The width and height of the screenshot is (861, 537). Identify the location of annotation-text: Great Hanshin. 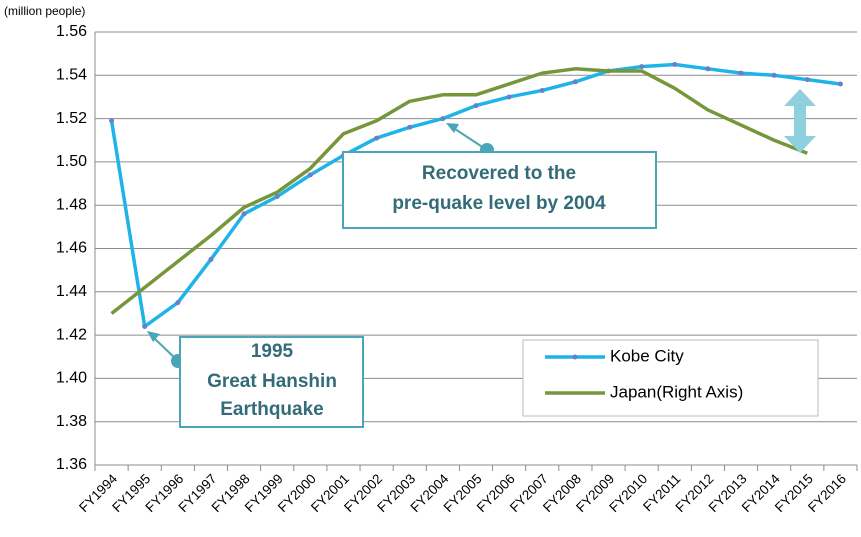
(272, 381).